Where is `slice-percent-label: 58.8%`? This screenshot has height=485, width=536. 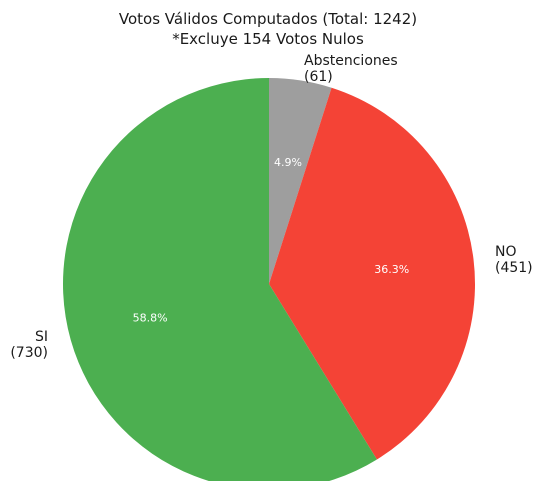
slice-percent-label: 58.8% is located at coordinates (150, 318).